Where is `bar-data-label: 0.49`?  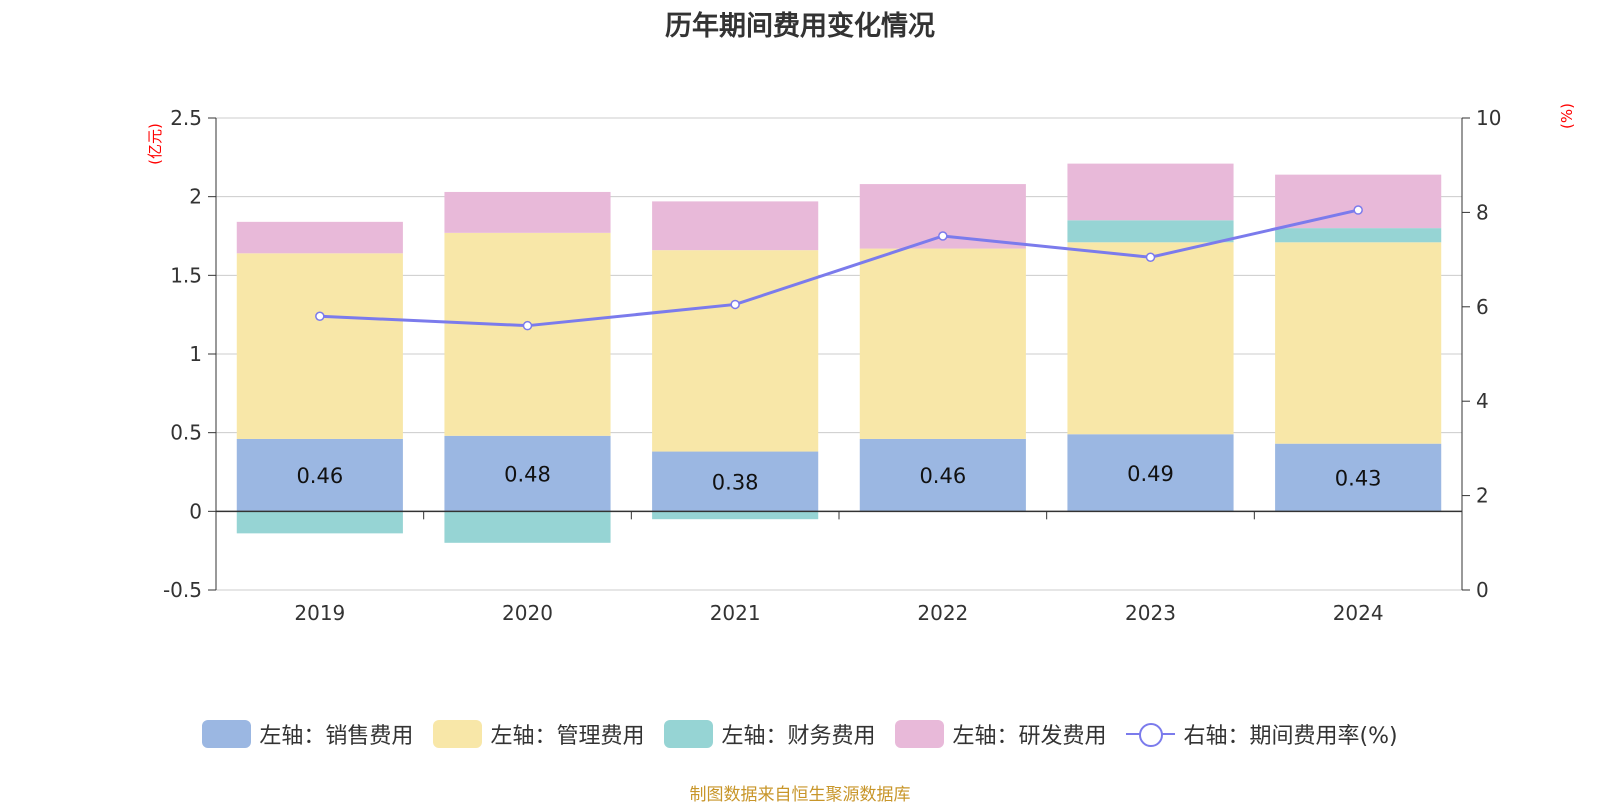 bar-data-label: 0.49 is located at coordinates (1150, 474).